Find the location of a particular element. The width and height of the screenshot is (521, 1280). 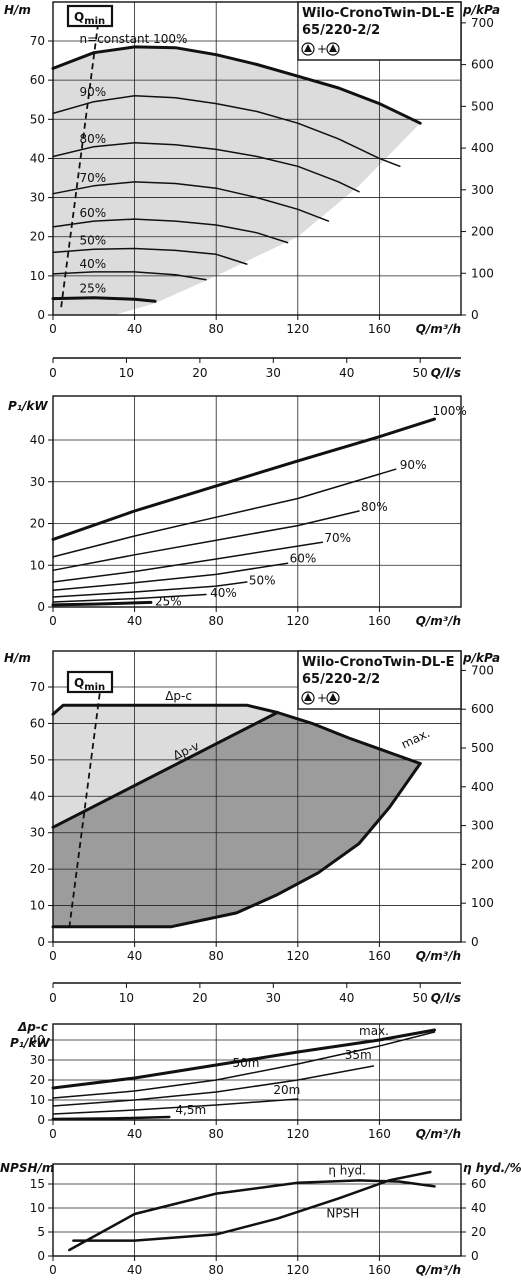

p1-ytick-label: 10 is located at coordinates (37, 565).